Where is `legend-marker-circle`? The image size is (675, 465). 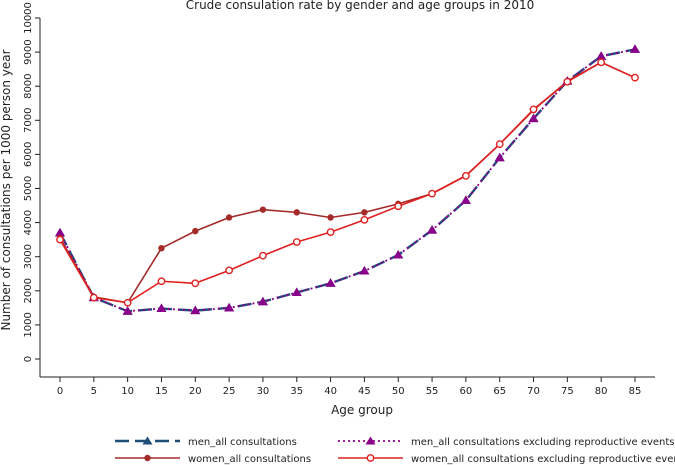
legend-marker-circle is located at coordinates (147, 458).